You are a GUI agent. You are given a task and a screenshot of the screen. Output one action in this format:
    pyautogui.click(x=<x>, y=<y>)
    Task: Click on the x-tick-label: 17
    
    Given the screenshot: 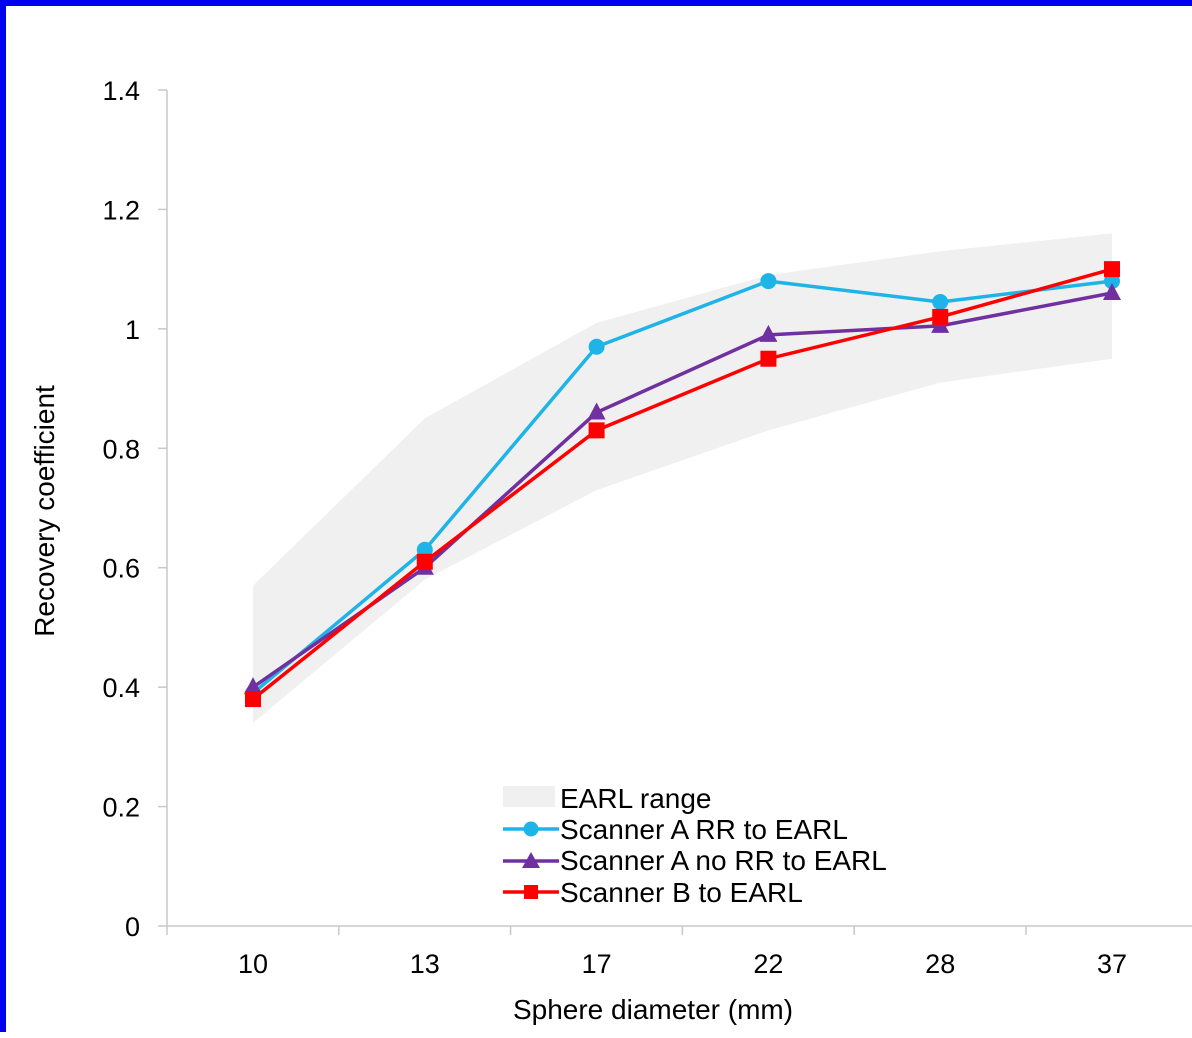 What is the action you would take?
    pyautogui.click(x=597, y=964)
    